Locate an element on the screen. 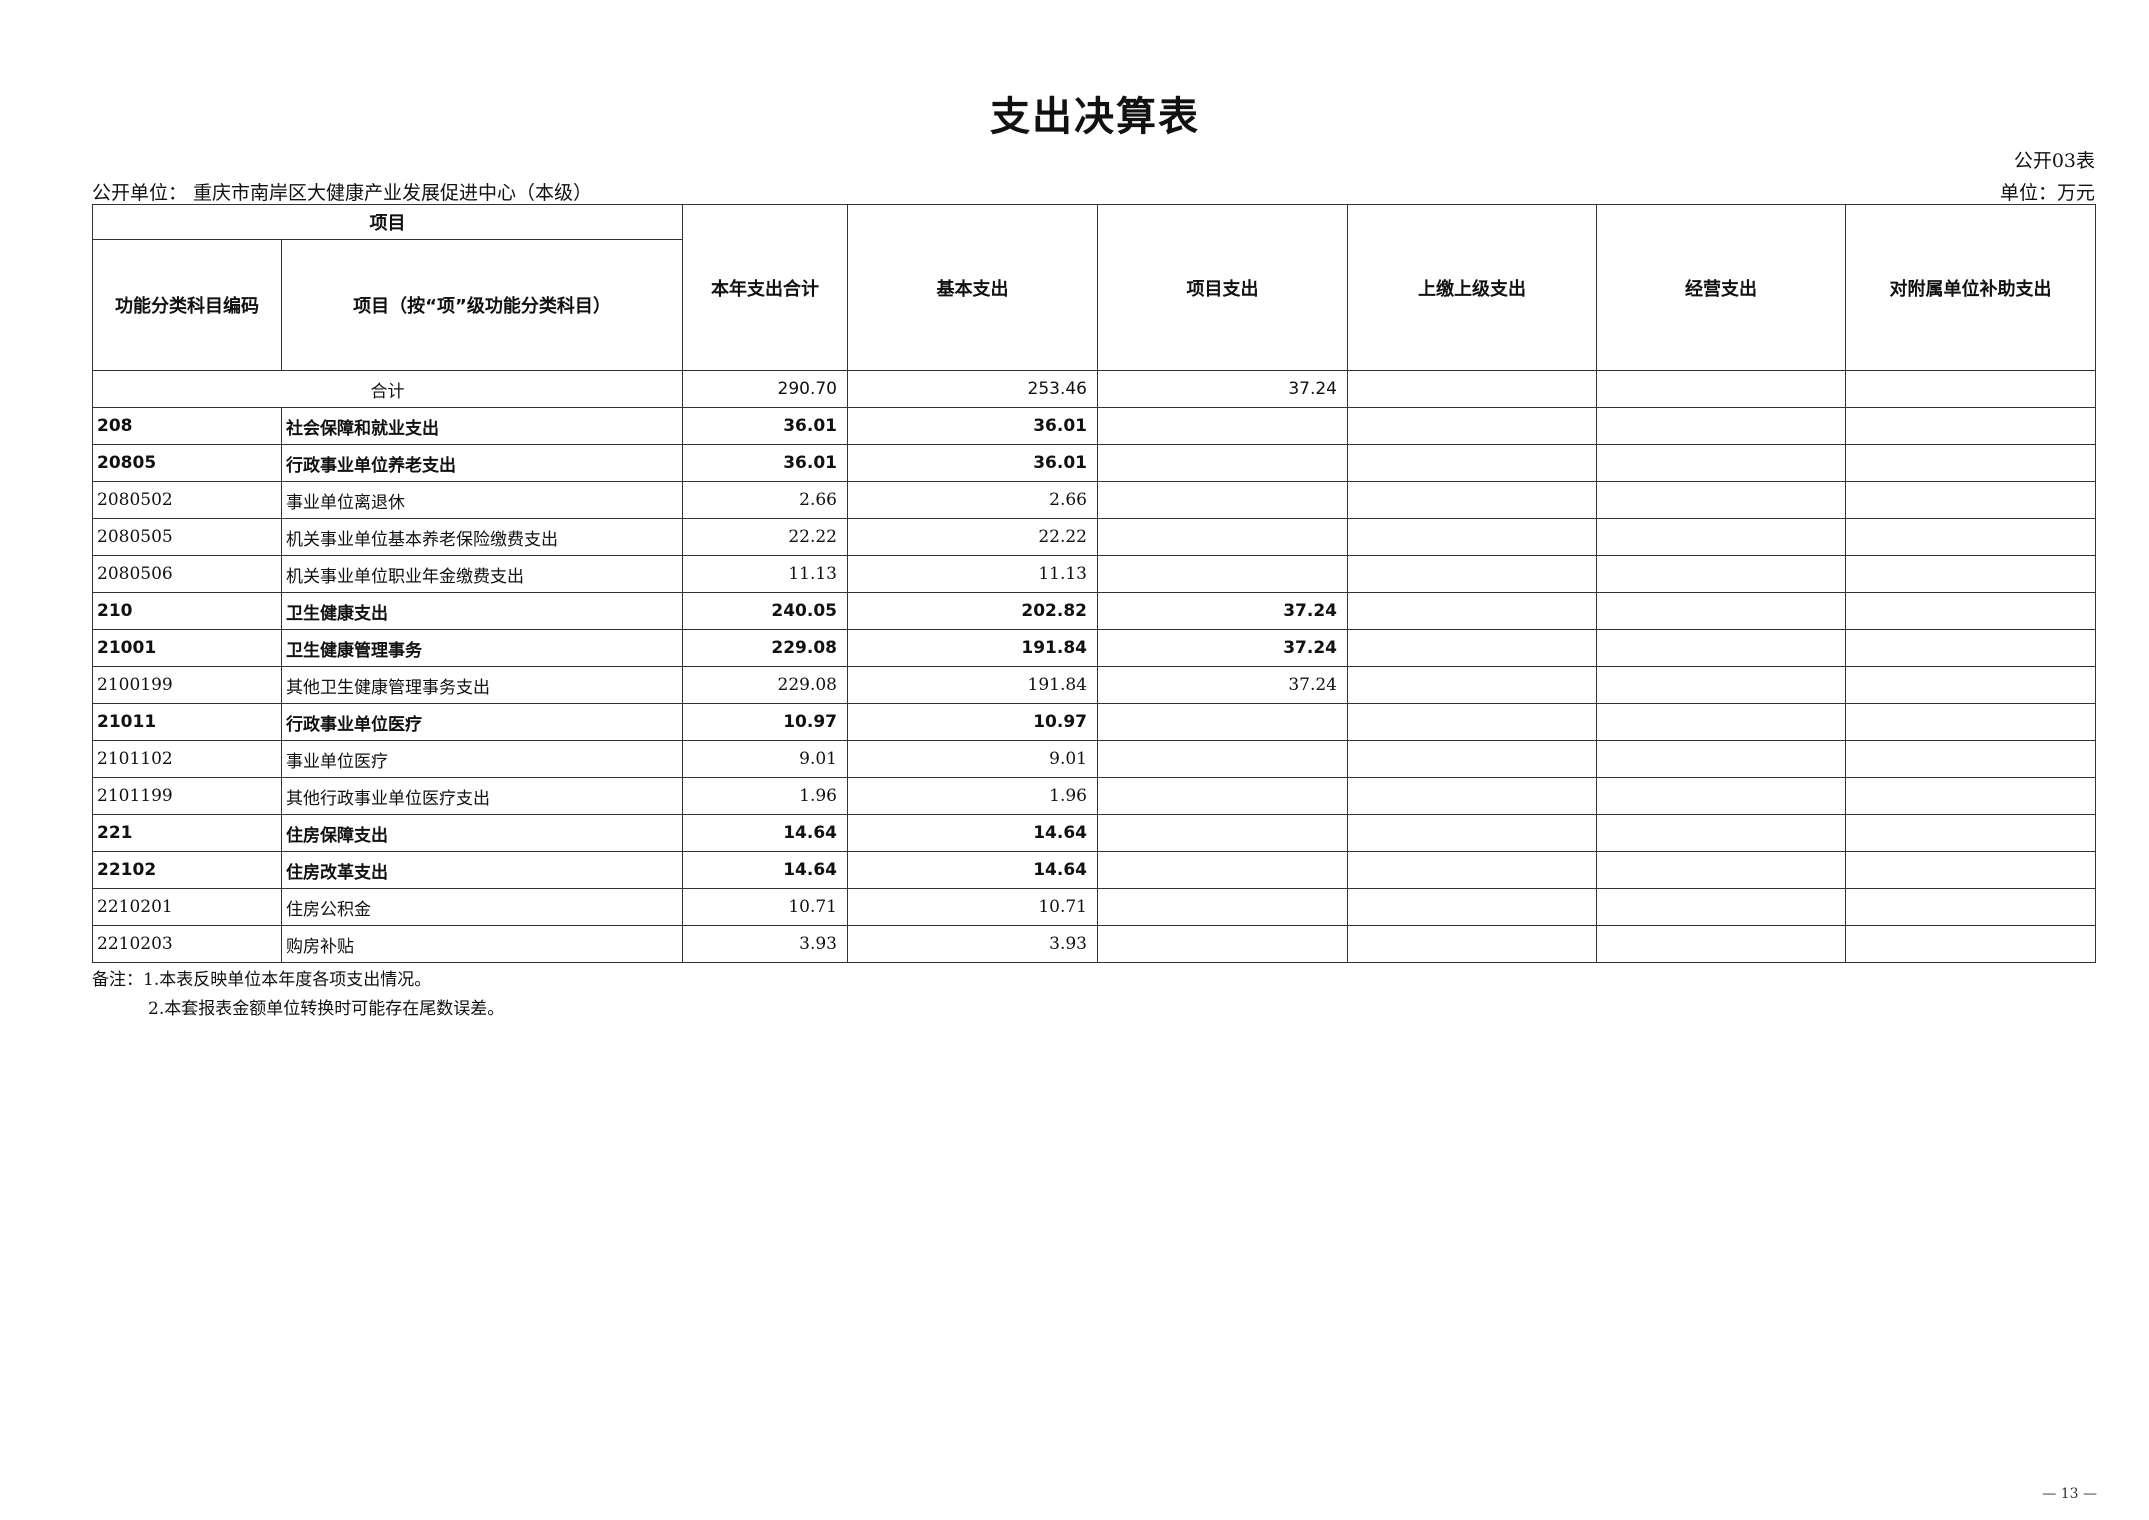  cell-basic: 2.66 is located at coordinates (972, 500).